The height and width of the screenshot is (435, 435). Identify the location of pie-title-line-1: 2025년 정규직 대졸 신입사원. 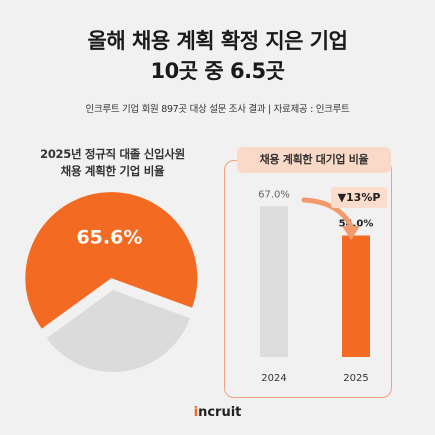
(112, 154).